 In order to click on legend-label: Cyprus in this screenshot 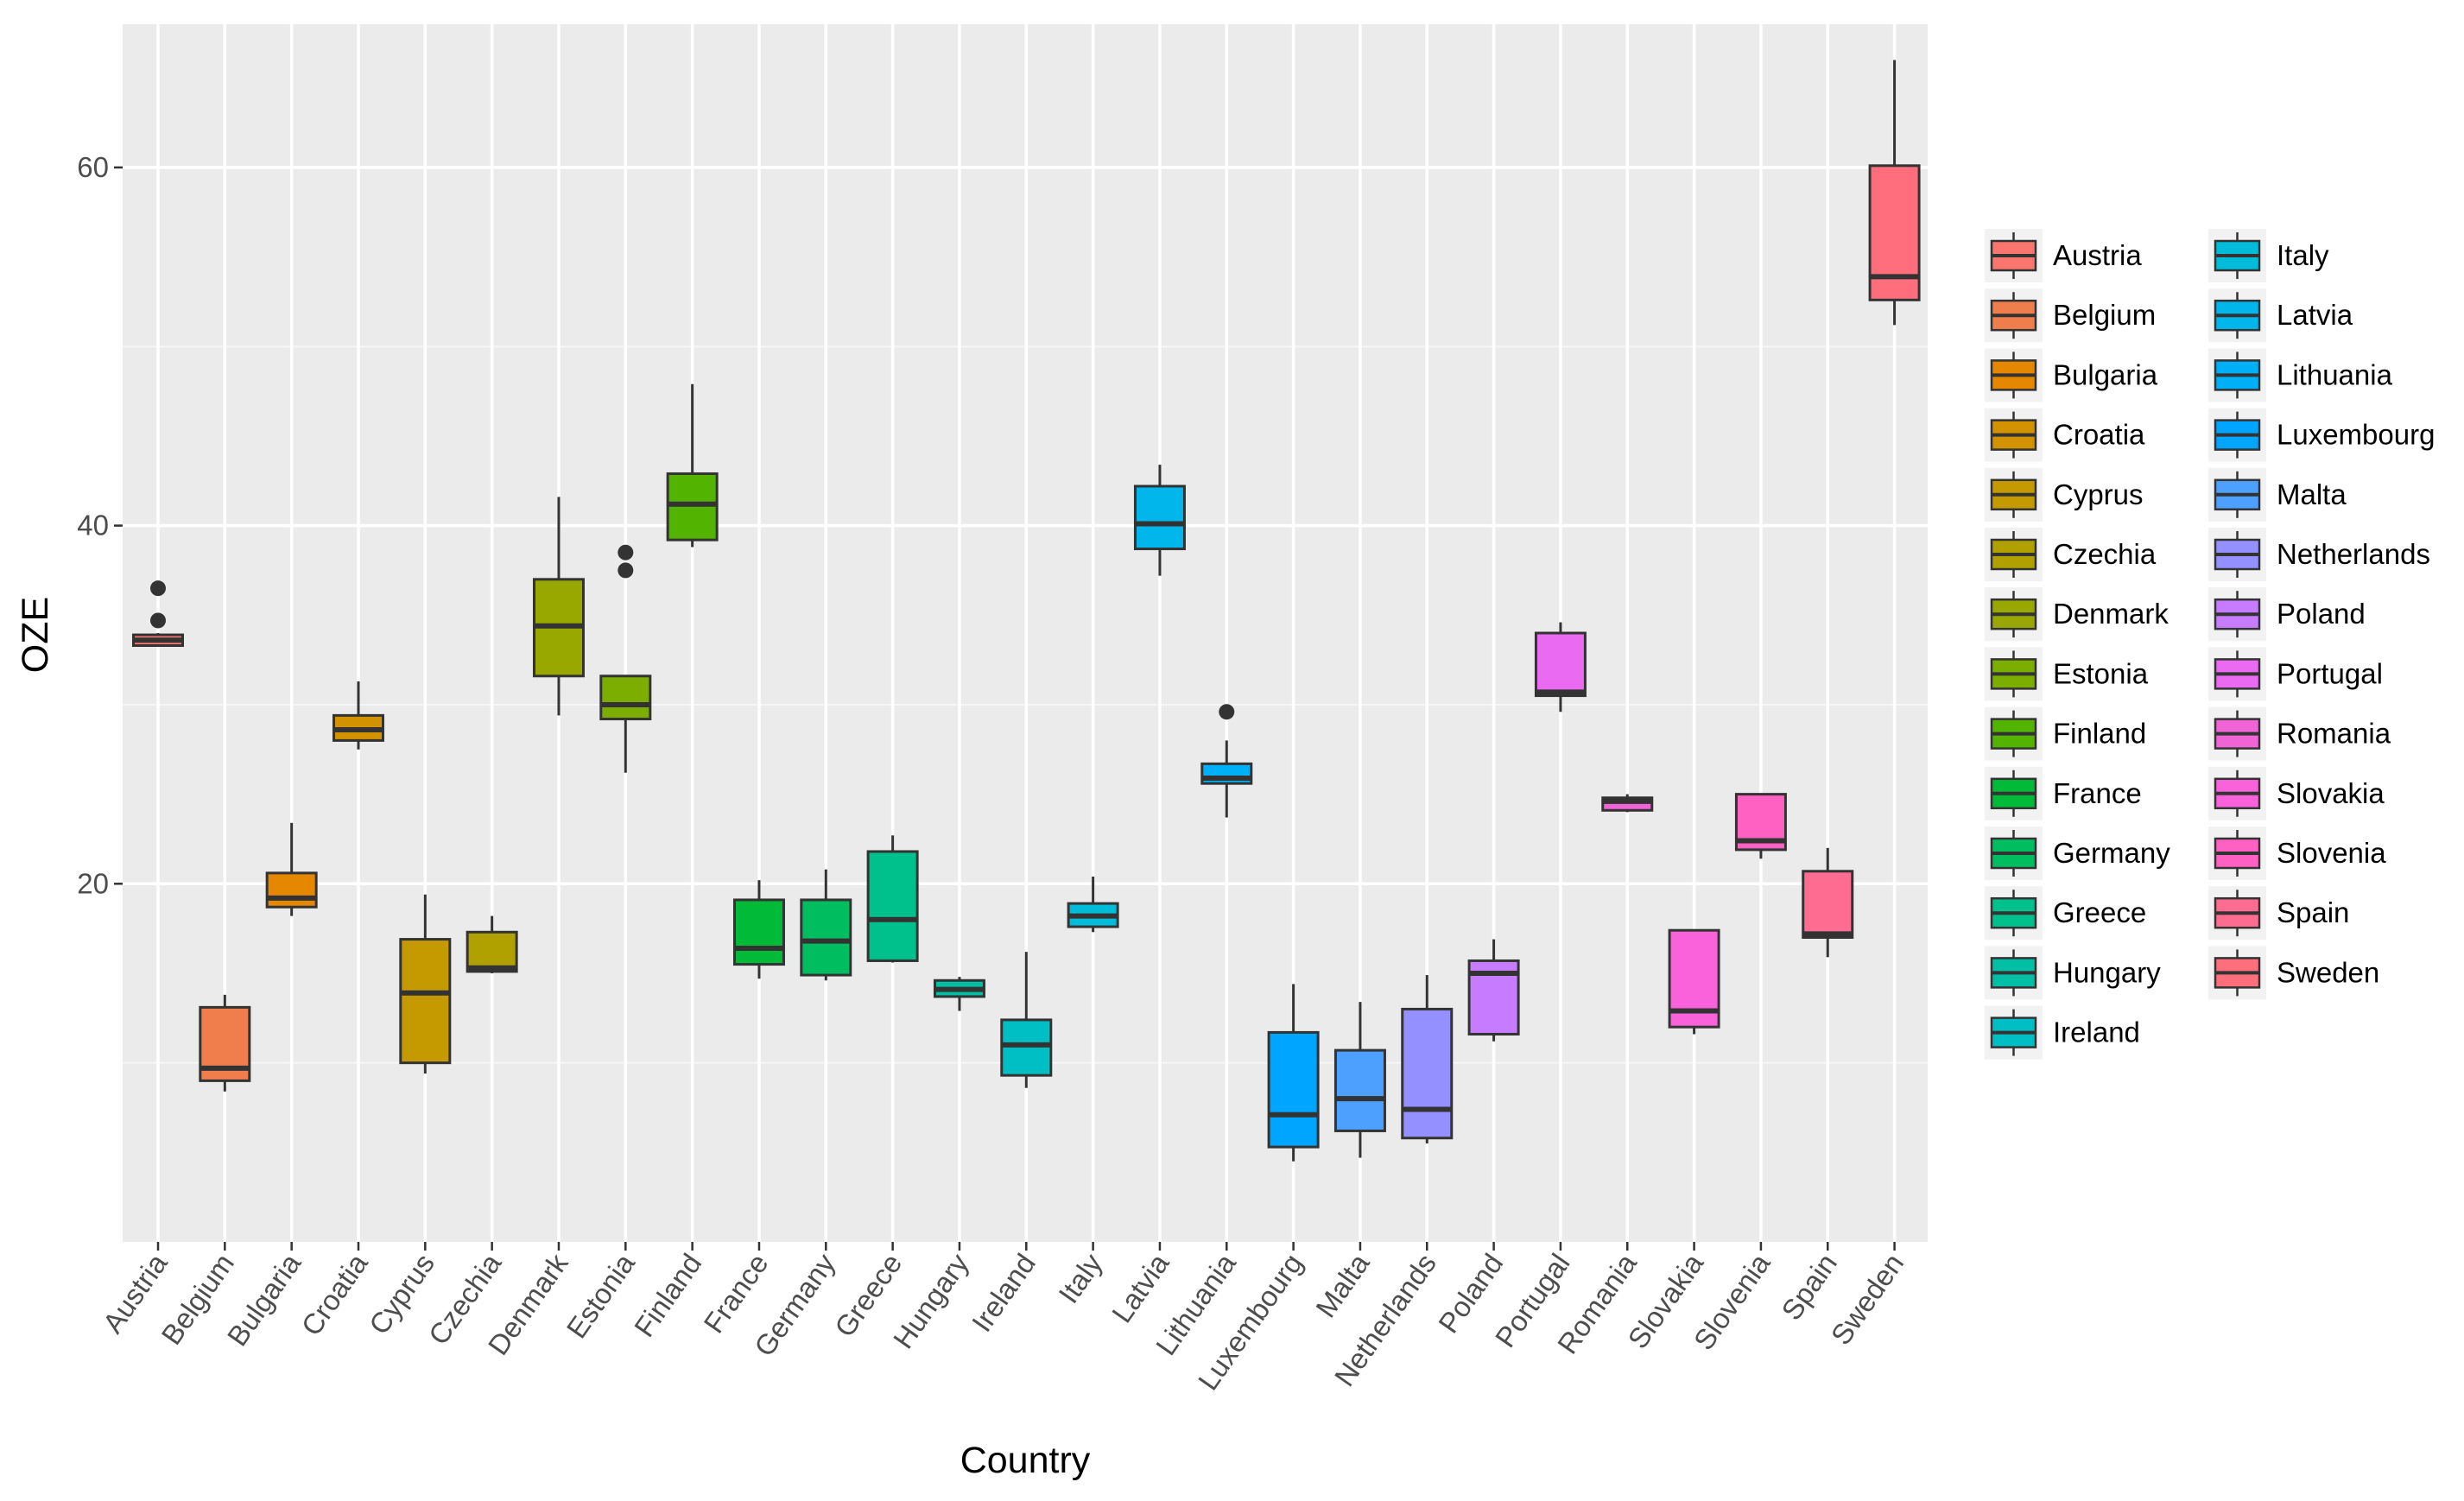, I will do `click(2098, 494)`.